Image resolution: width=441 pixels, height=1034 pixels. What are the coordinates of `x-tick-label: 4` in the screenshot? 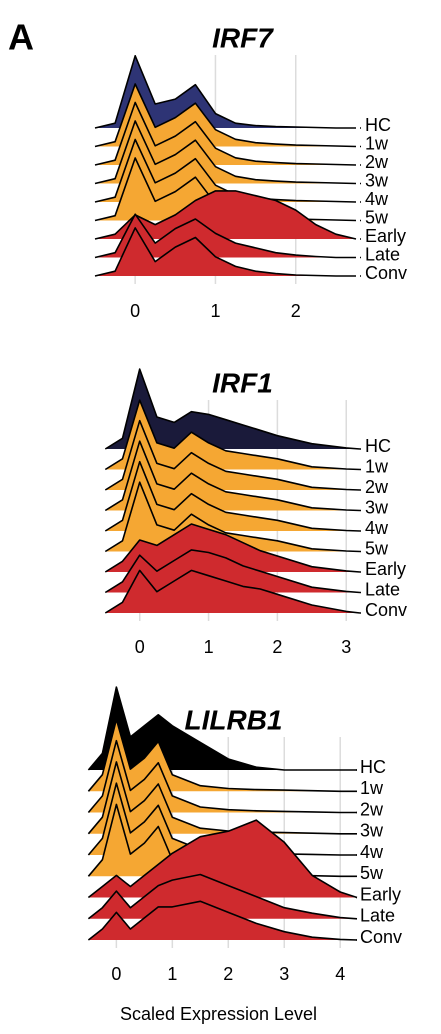 It's located at (340, 974).